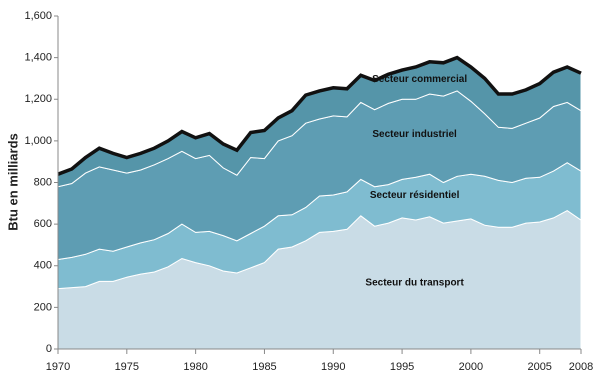  Describe the element at coordinates (127, 367) in the screenshot. I see `x-tick-label: 1975` at that location.